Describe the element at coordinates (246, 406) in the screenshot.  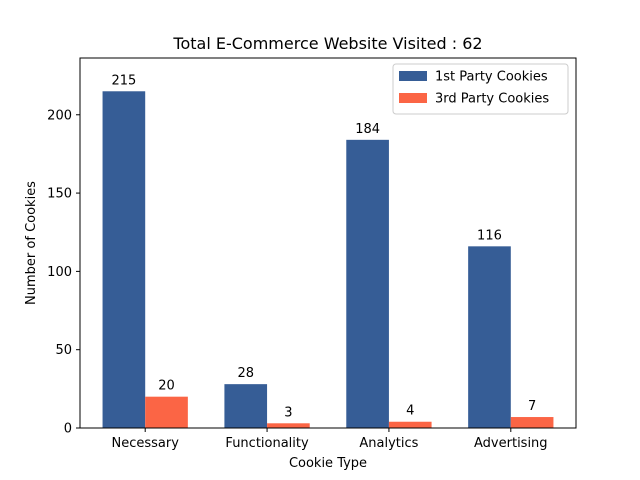
I see `bar-first-party-functionality` at that location.